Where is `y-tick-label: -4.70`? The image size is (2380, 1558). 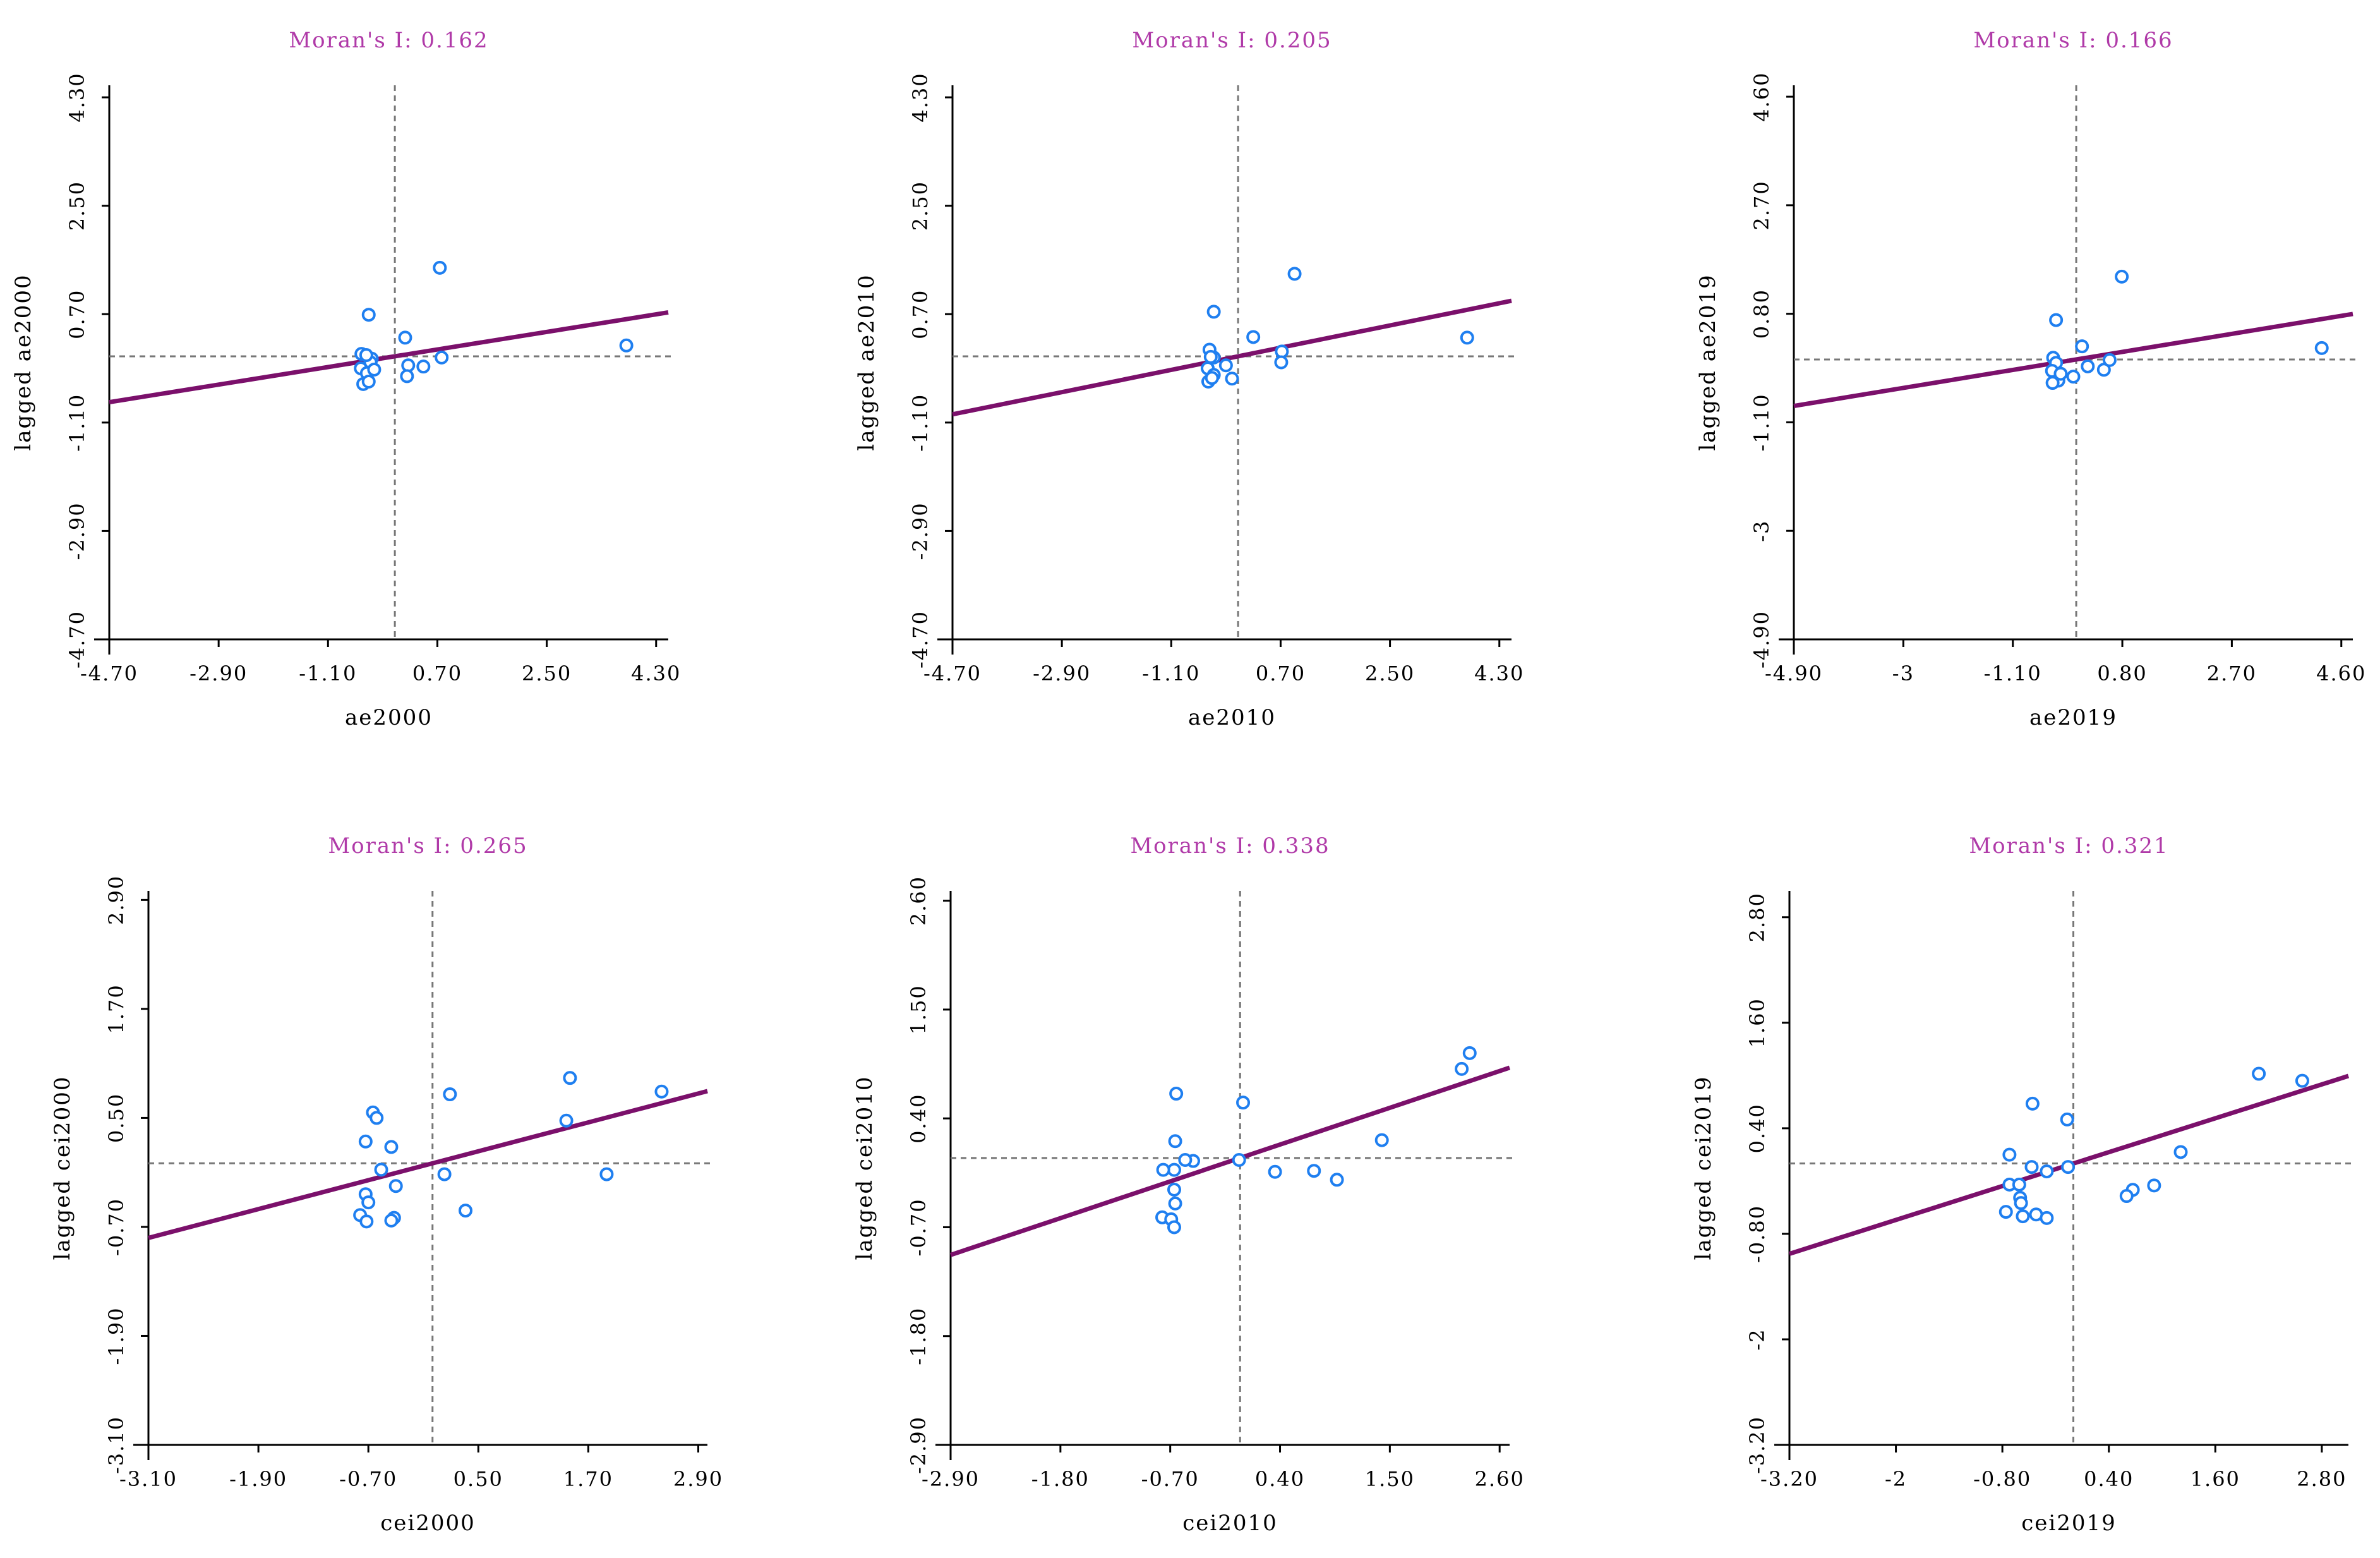
y-tick-label: -4.70 is located at coordinates (77, 639).